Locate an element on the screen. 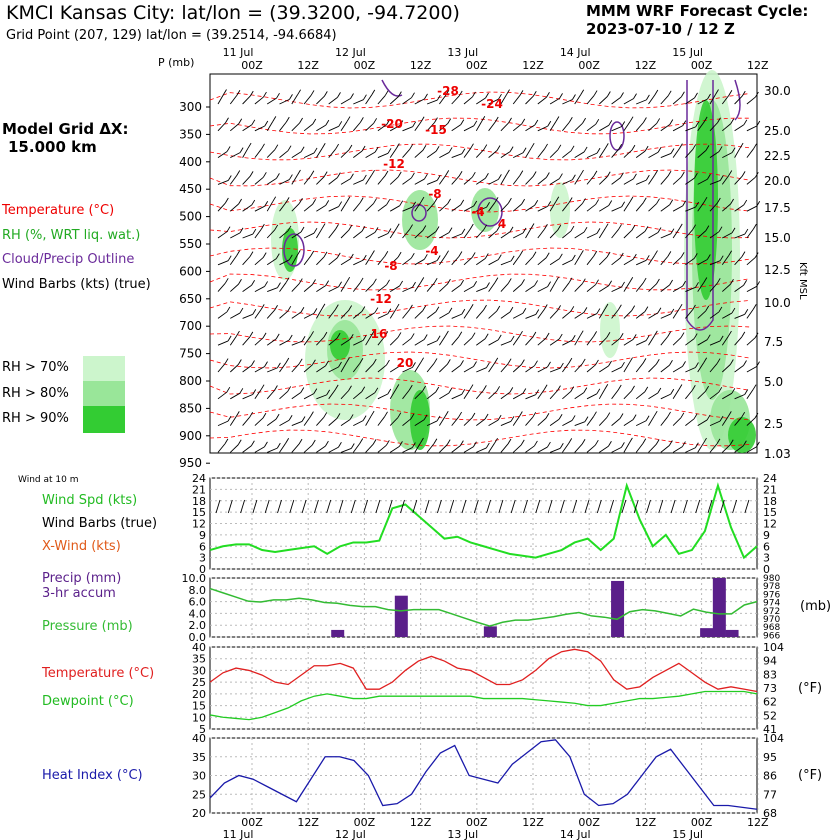  cloud-outline is located at coordinates (490, 212).